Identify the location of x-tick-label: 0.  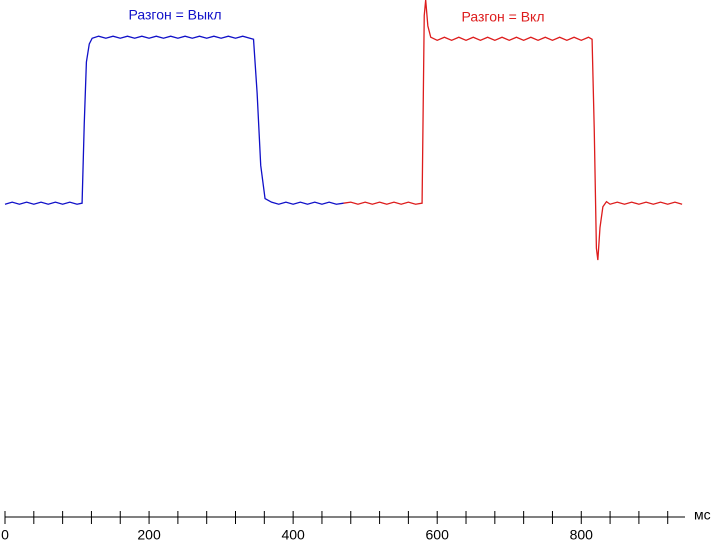
(5, 534).